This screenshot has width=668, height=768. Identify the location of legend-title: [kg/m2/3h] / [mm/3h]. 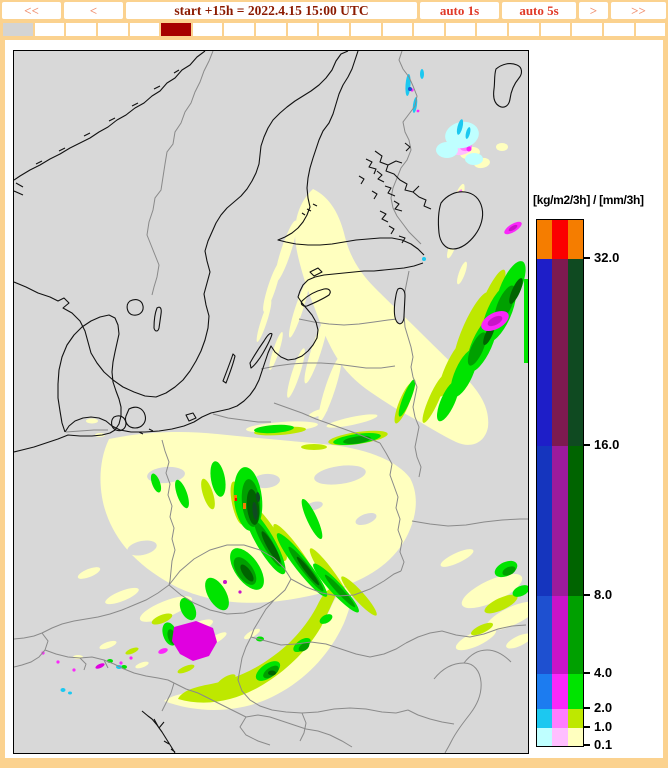
(588, 200).